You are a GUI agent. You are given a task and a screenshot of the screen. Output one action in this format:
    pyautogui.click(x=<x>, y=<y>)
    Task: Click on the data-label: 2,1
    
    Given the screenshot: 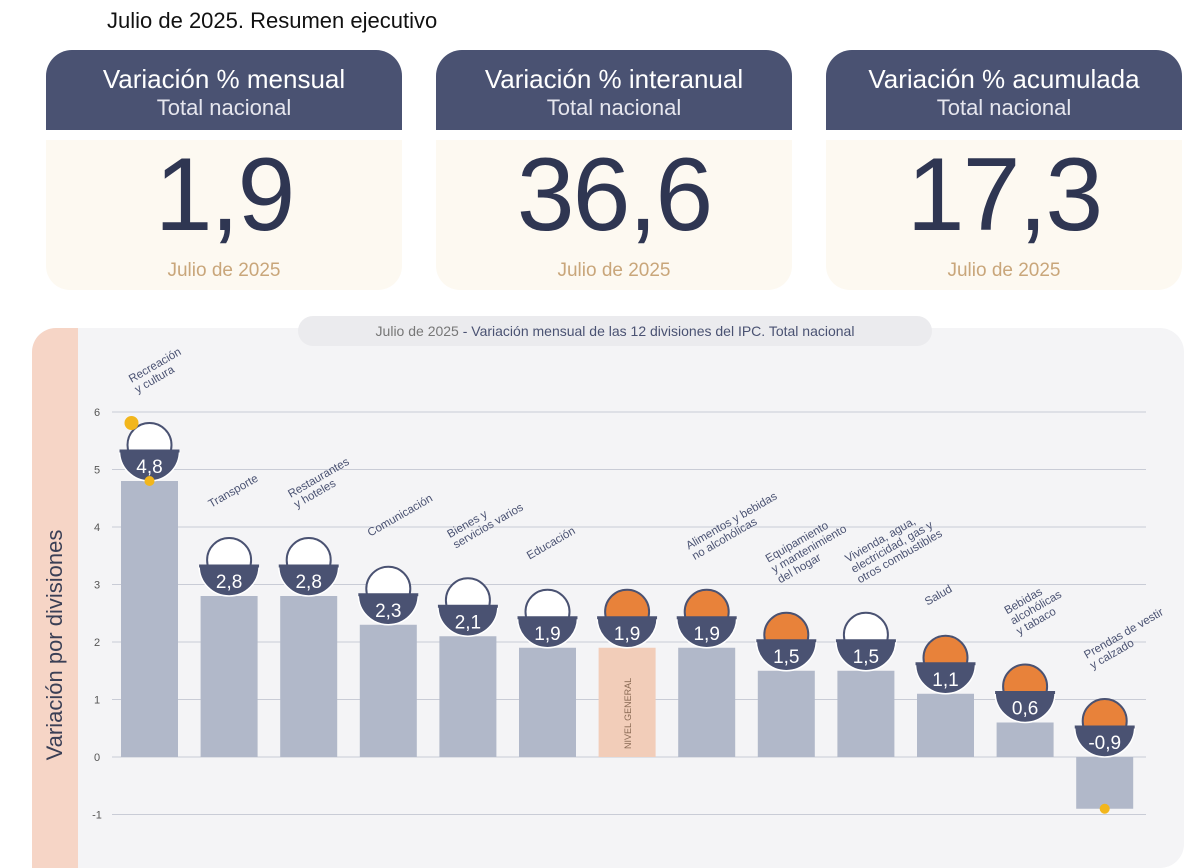 What is the action you would take?
    pyautogui.click(x=468, y=622)
    